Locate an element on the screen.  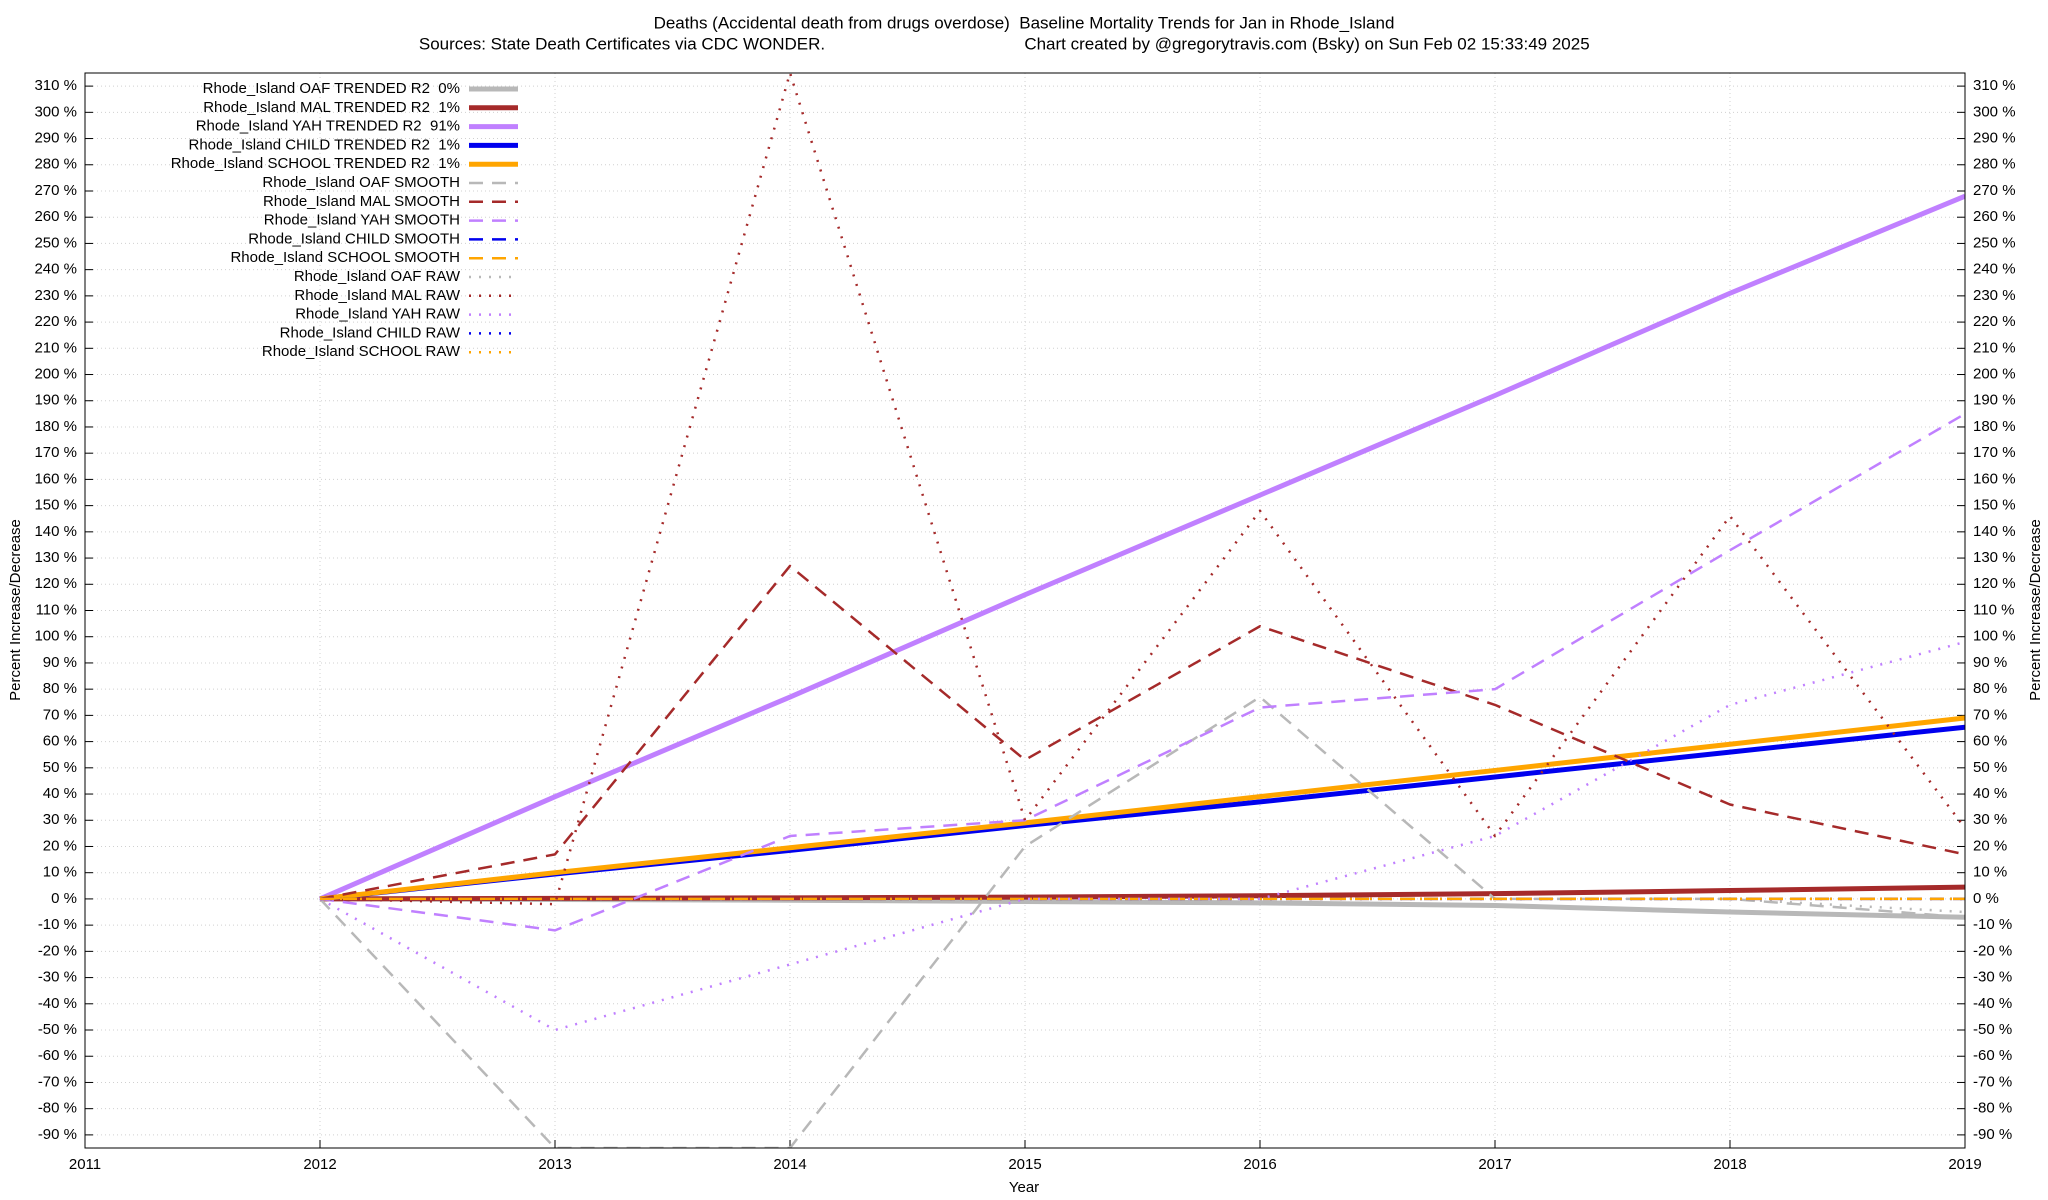
y-tick-label: 290 % is located at coordinates (55, 138).